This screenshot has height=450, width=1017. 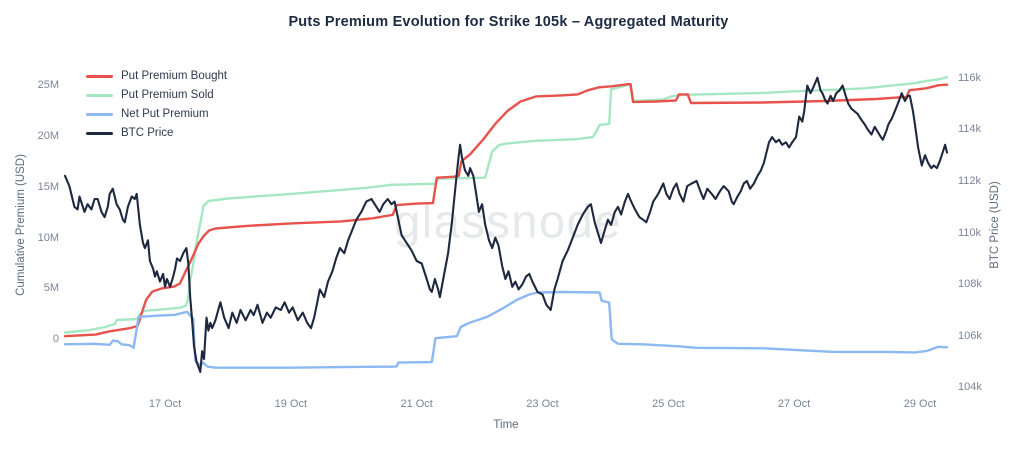 I want to click on y-axis-left-title: Cumulative Premium (USD), so click(x=21, y=225).